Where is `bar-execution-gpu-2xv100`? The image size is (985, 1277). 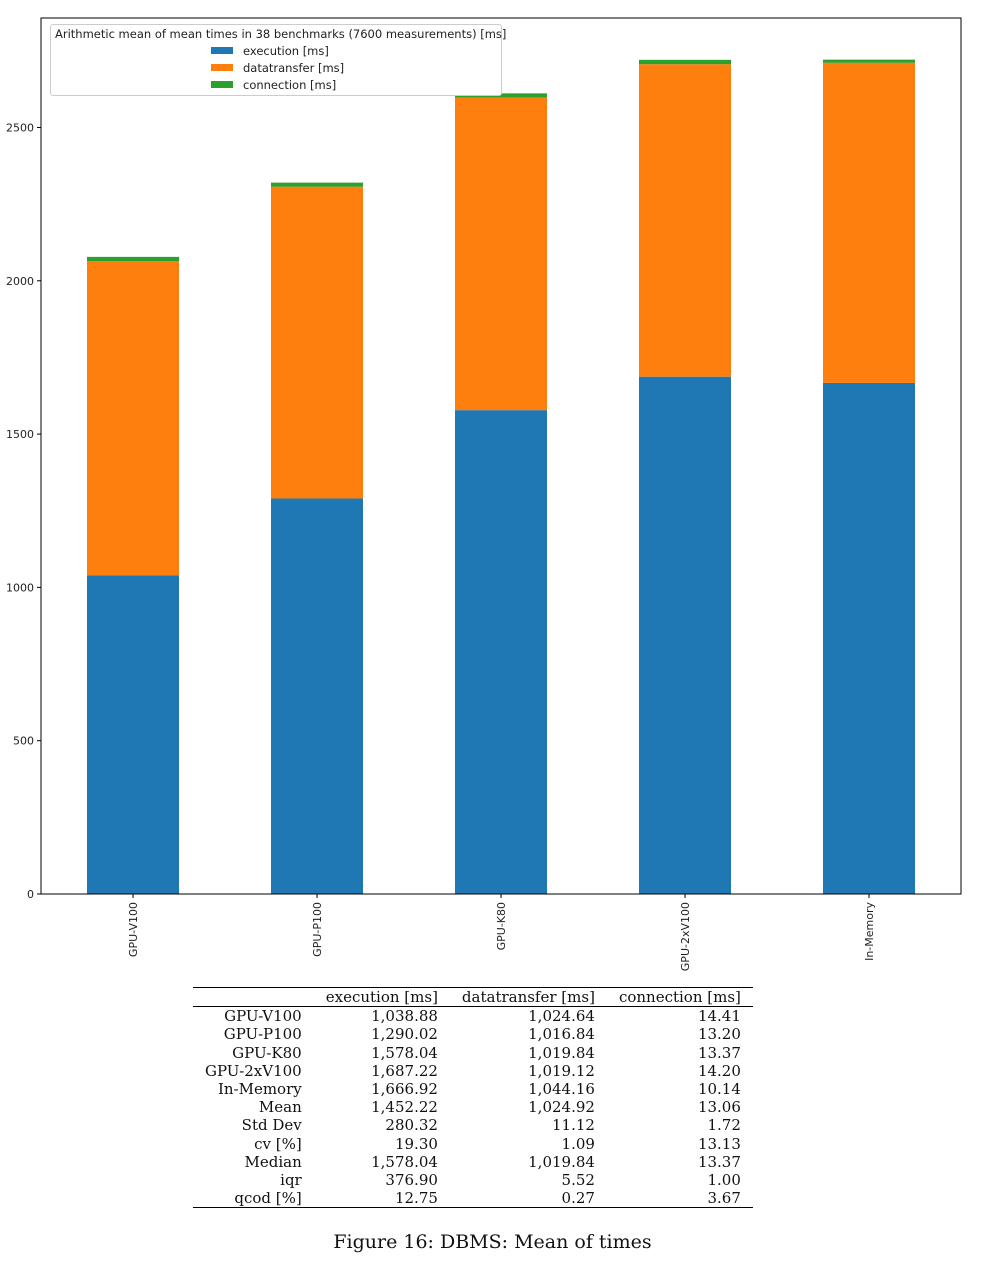
bar-execution-gpu-2xv100 is located at coordinates (685, 635).